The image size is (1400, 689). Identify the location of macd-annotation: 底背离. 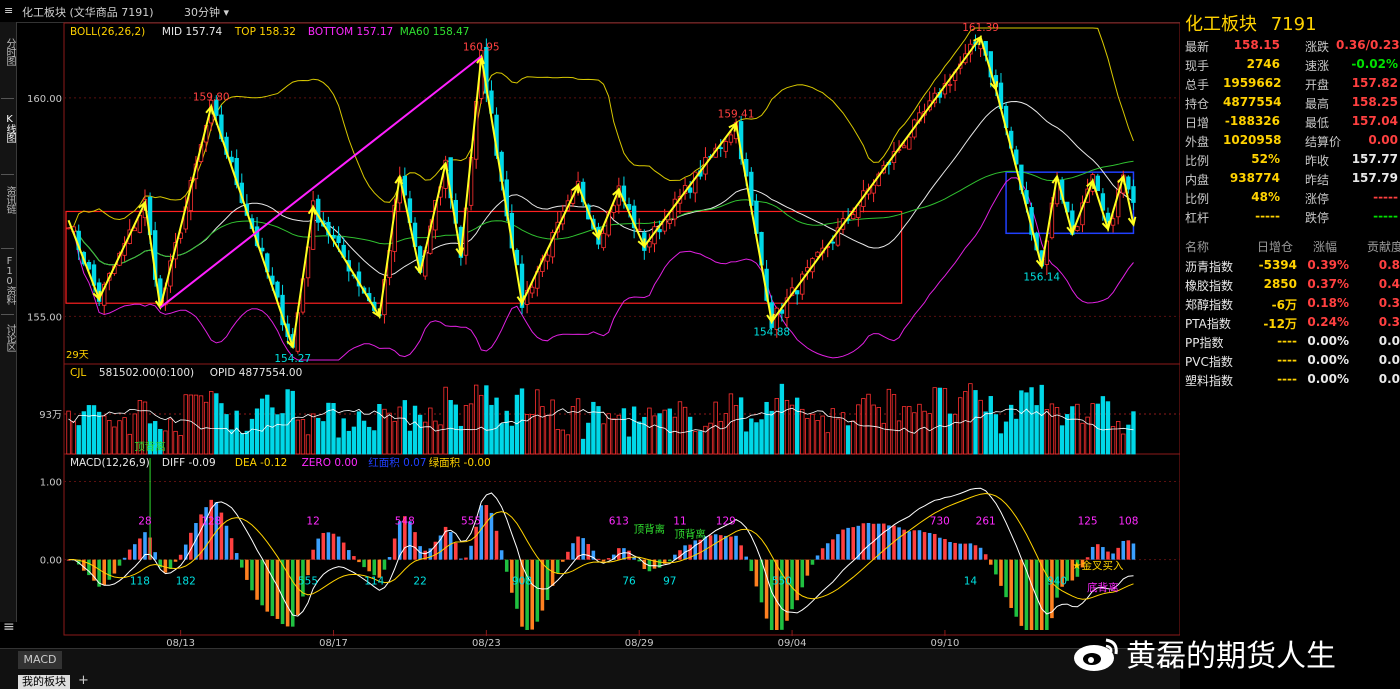
(1103, 587).